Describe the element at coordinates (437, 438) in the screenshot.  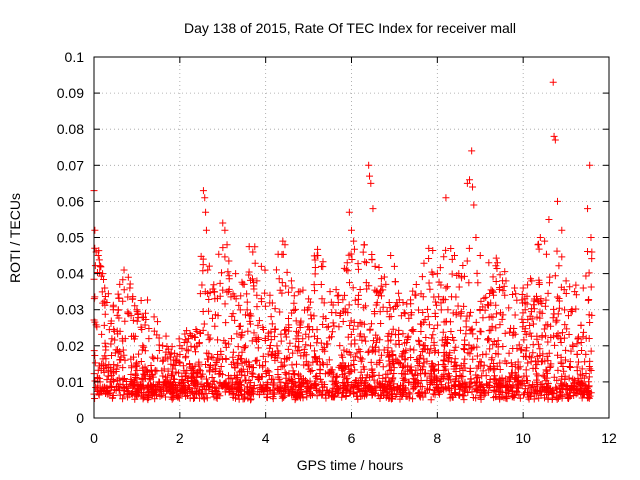
I see `x-tick-label: 8` at that location.